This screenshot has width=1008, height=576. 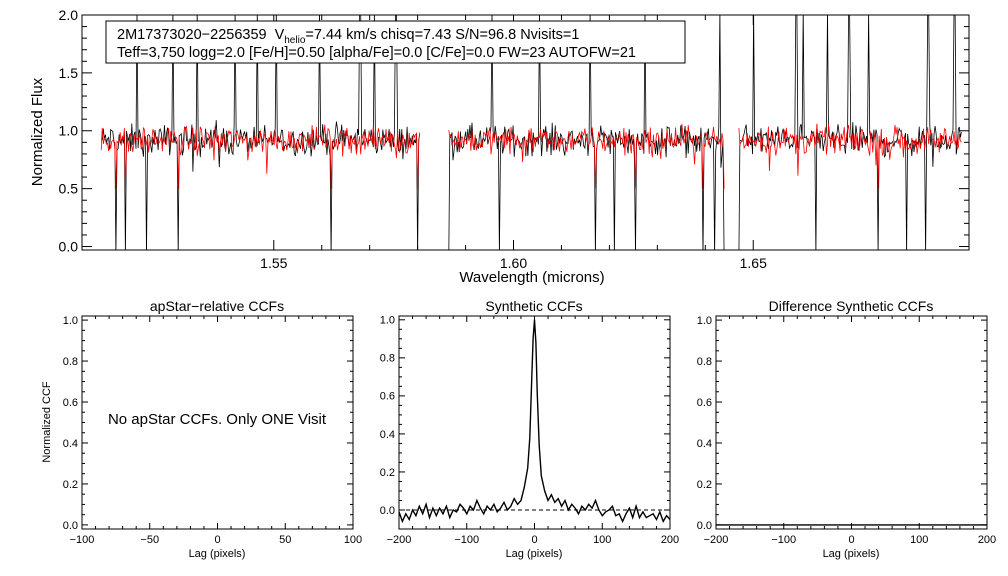 What do you see at coordinates (533, 306) in the screenshot?
I see `synthetic-ccf-title: Synthetic CCFs` at bounding box center [533, 306].